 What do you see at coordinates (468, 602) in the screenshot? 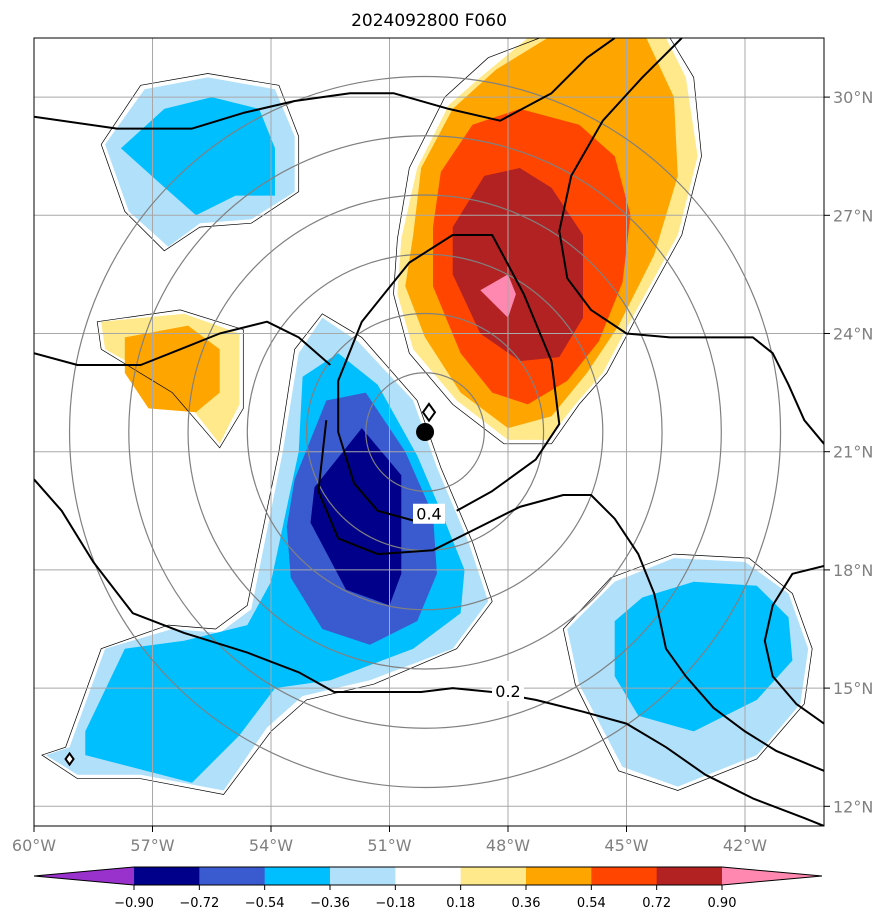
I see `contour-labels: 0.4 0.2` at bounding box center [468, 602].